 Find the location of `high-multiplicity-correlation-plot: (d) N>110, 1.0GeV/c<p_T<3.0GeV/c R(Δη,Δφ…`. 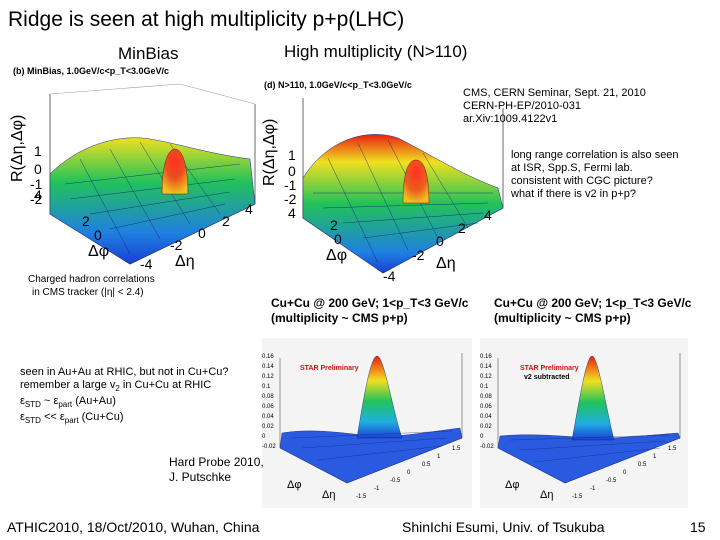

high-multiplicity-correlation-plot: (d) N>110, 1.0GeV/c<p_T<3.0GeV/c R(Δη,Δφ… is located at coordinates (382, 182).